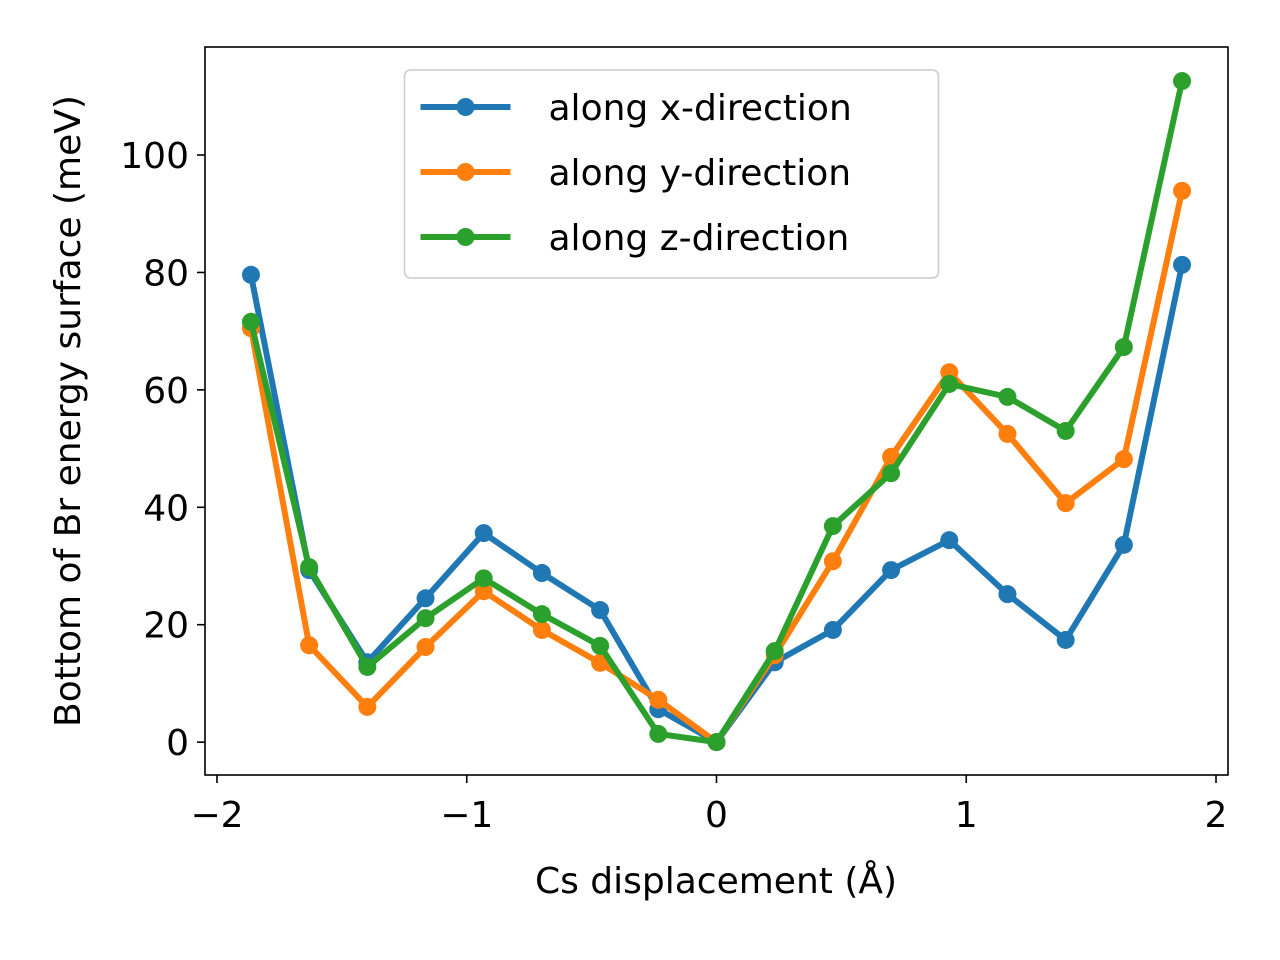 The height and width of the screenshot is (960, 1280). Describe the element at coordinates (1216, 815) in the screenshot. I see `x-tick-label: 2` at that location.